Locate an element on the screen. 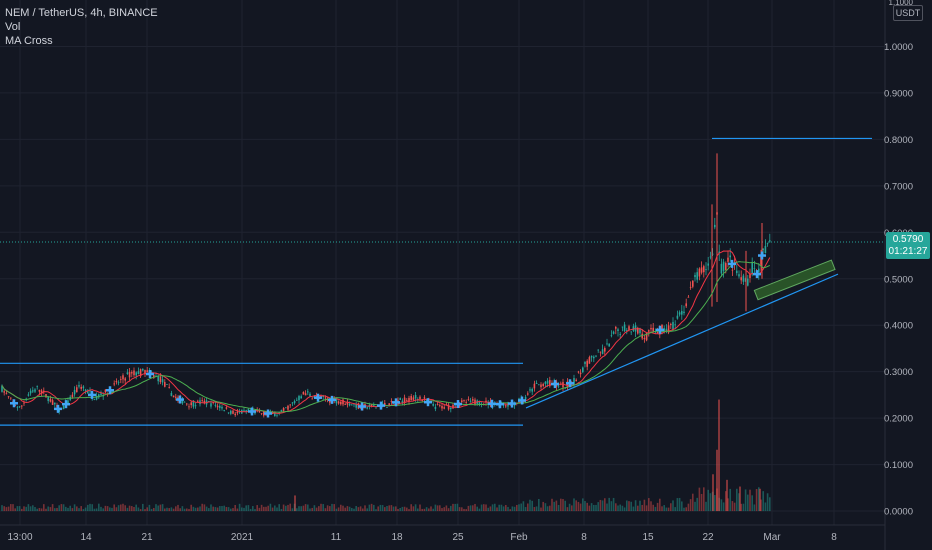  y-tick-label: 0.7000 is located at coordinates (898, 186).